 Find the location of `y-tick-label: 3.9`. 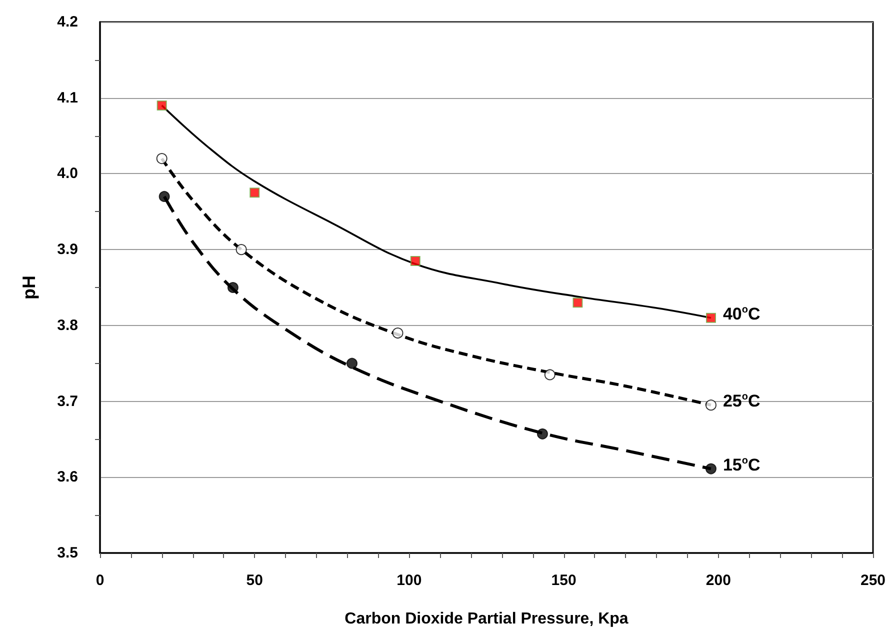

y-tick-label: 3.9 is located at coordinates (67, 249).